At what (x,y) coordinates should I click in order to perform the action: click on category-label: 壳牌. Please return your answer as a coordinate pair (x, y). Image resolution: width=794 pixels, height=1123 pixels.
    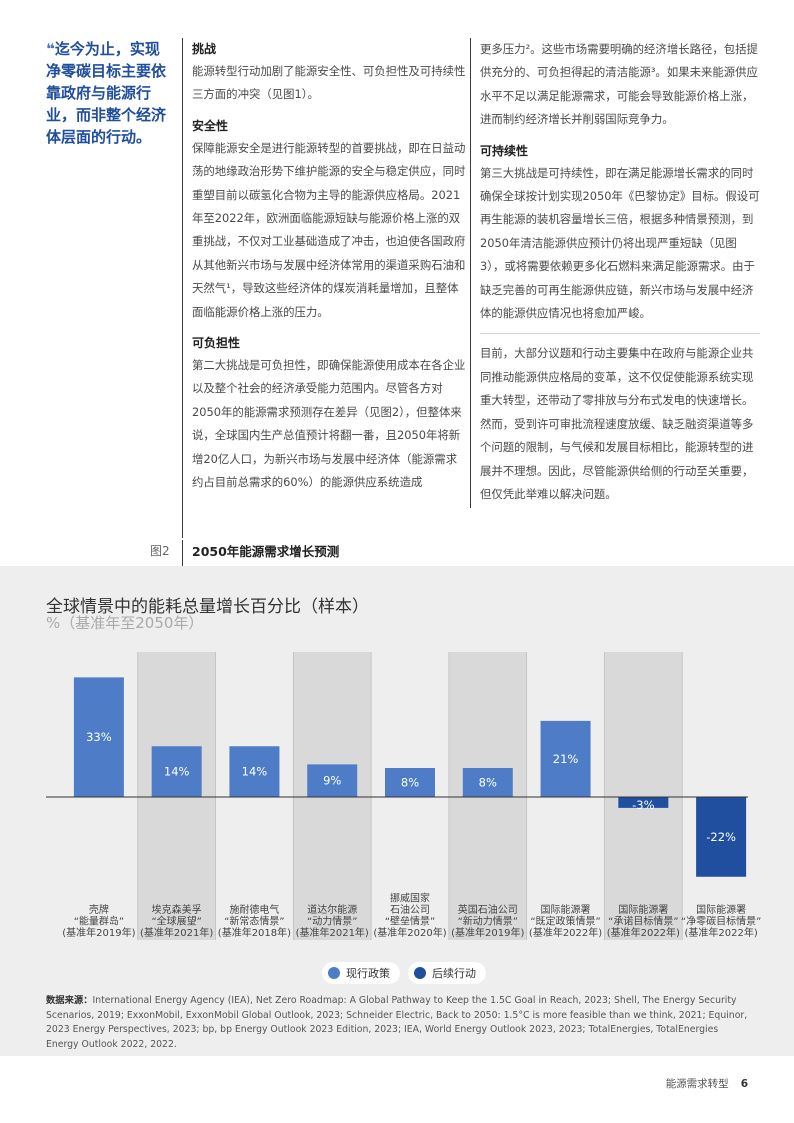
    Looking at the image, I should click on (99, 909).